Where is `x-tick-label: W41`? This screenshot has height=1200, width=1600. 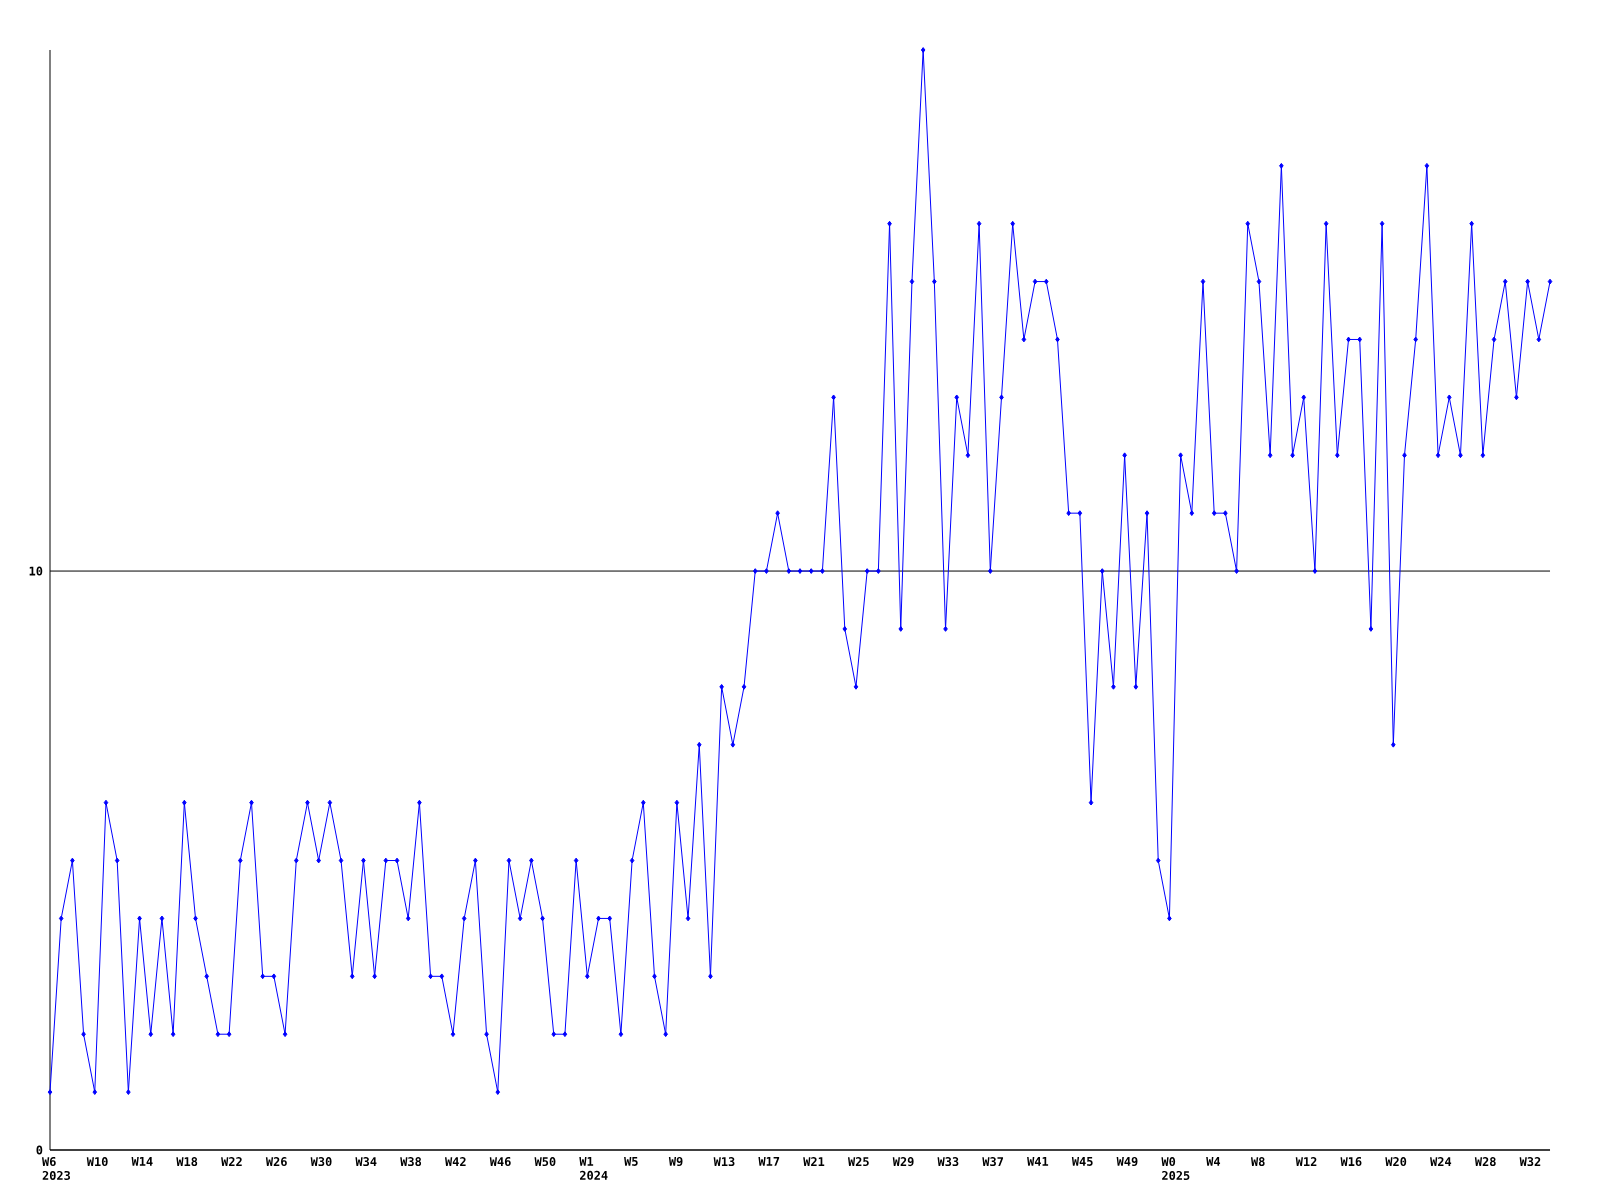
x-tick-label: W41 is located at coordinates (1038, 1161).